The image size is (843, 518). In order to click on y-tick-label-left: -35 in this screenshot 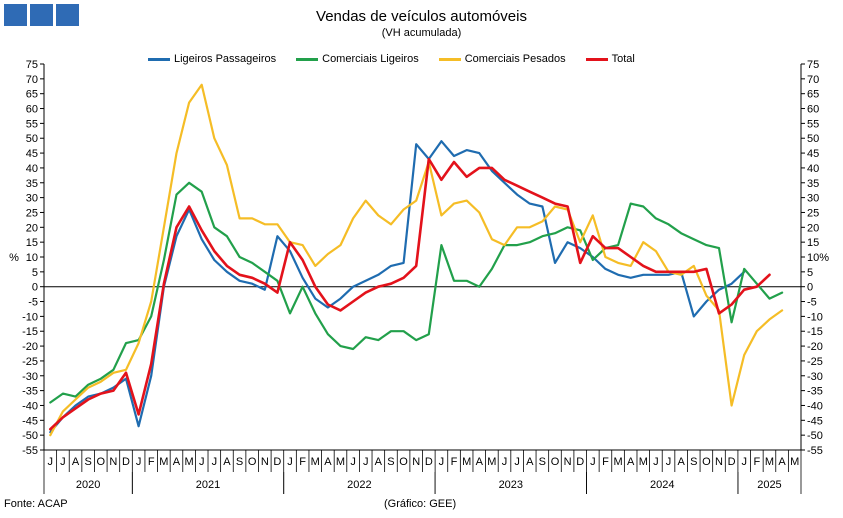, I will do `click(30, 392)`.